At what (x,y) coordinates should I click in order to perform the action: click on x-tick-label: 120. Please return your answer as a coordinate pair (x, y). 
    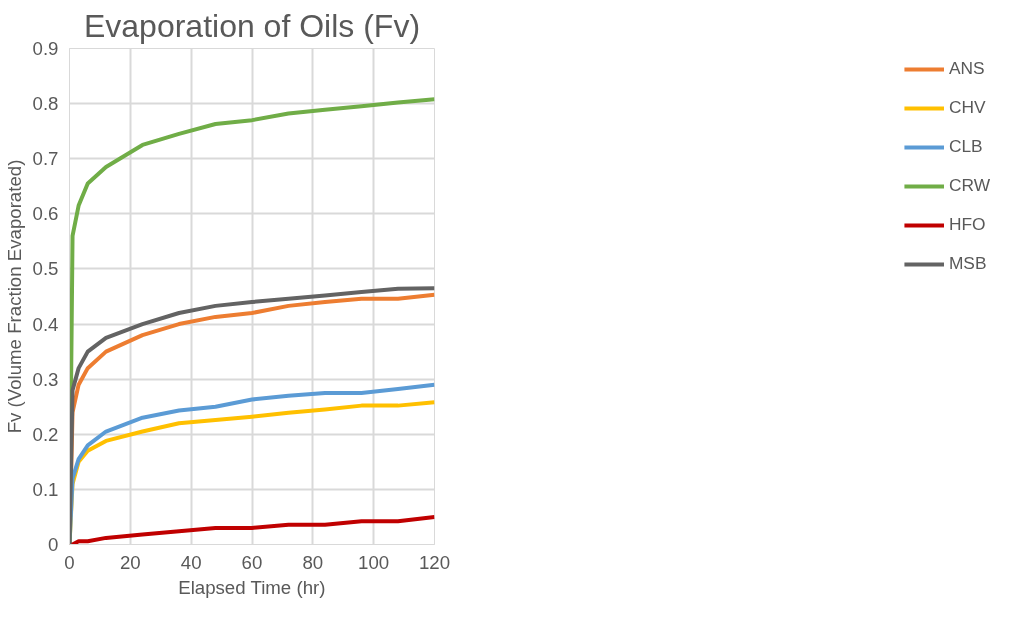
    Looking at the image, I should click on (434, 562).